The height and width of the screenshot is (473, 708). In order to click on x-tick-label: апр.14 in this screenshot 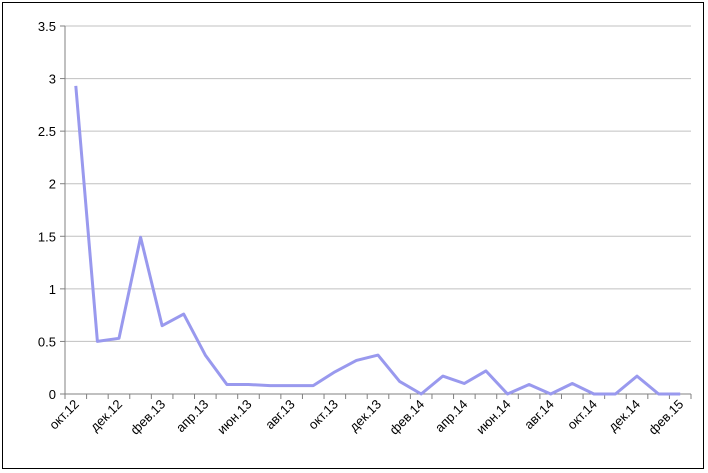, I will do `click(451, 416)`.